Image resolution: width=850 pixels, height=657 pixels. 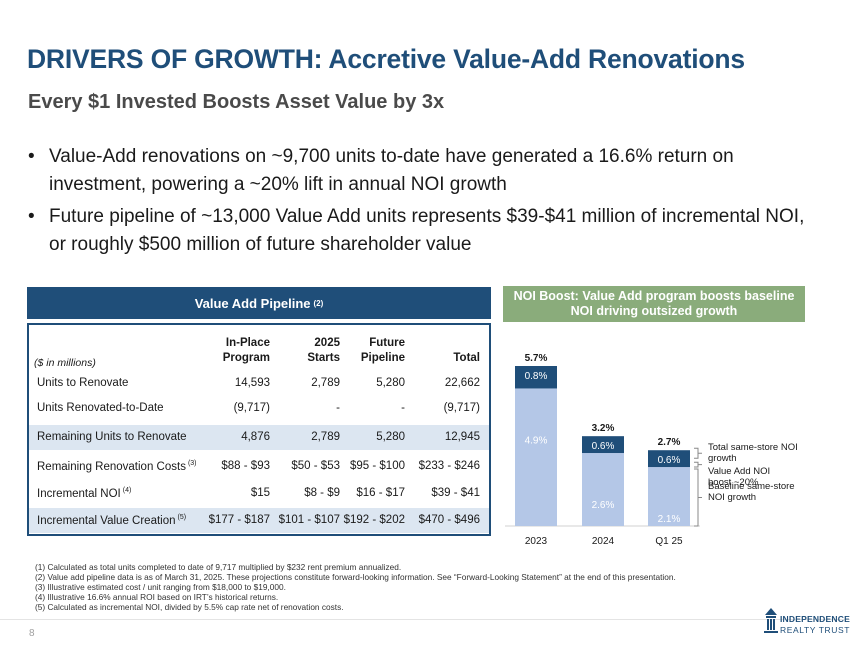 I want to click on company-logo: INDEPENDENCE REALTY TRUST, so click(x=806, y=621).